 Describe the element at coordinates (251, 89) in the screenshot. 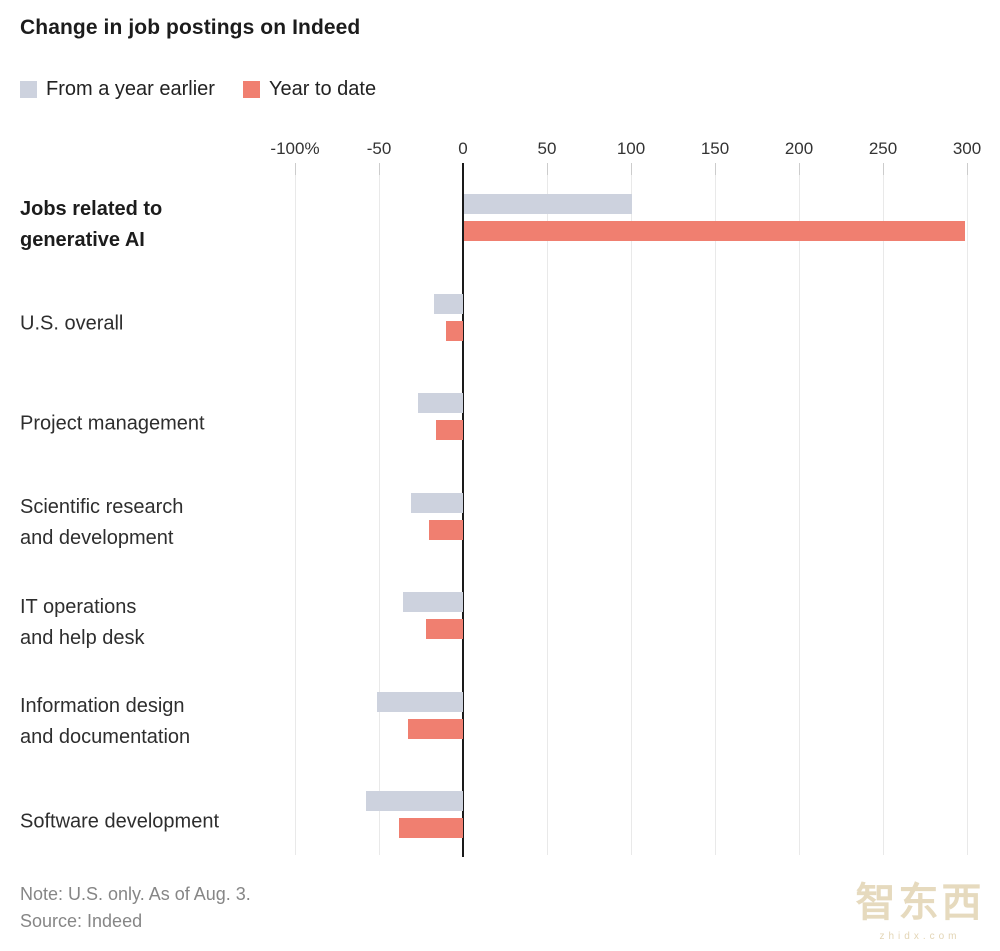

I see `legend-swatch-salmon` at that location.